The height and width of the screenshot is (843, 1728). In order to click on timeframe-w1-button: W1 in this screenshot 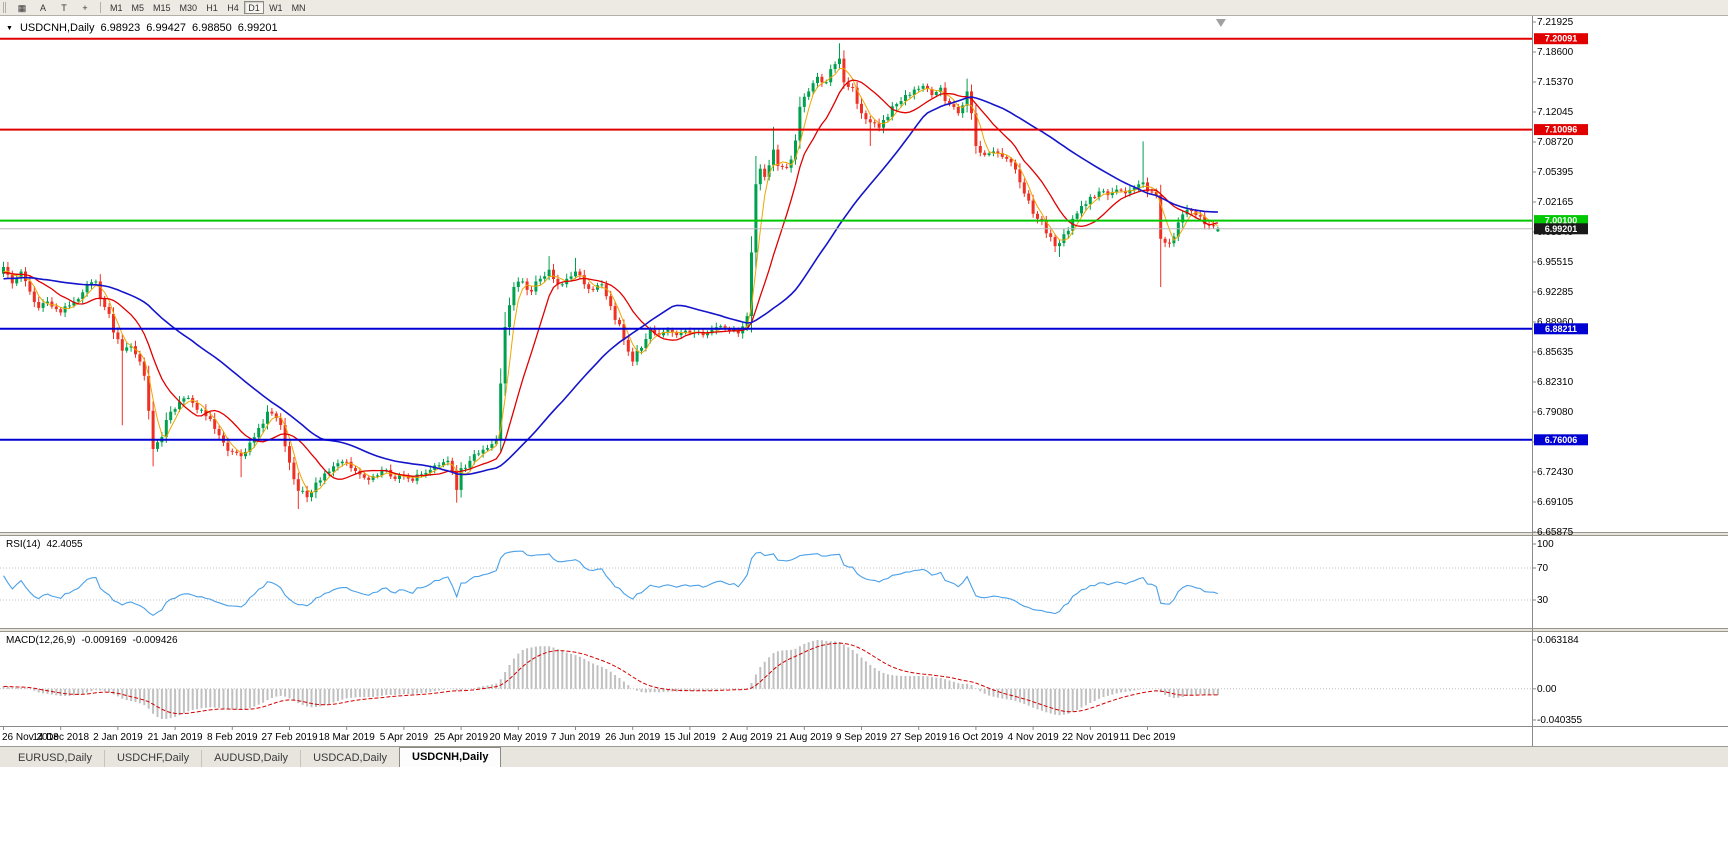, I will do `click(276, 8)`.